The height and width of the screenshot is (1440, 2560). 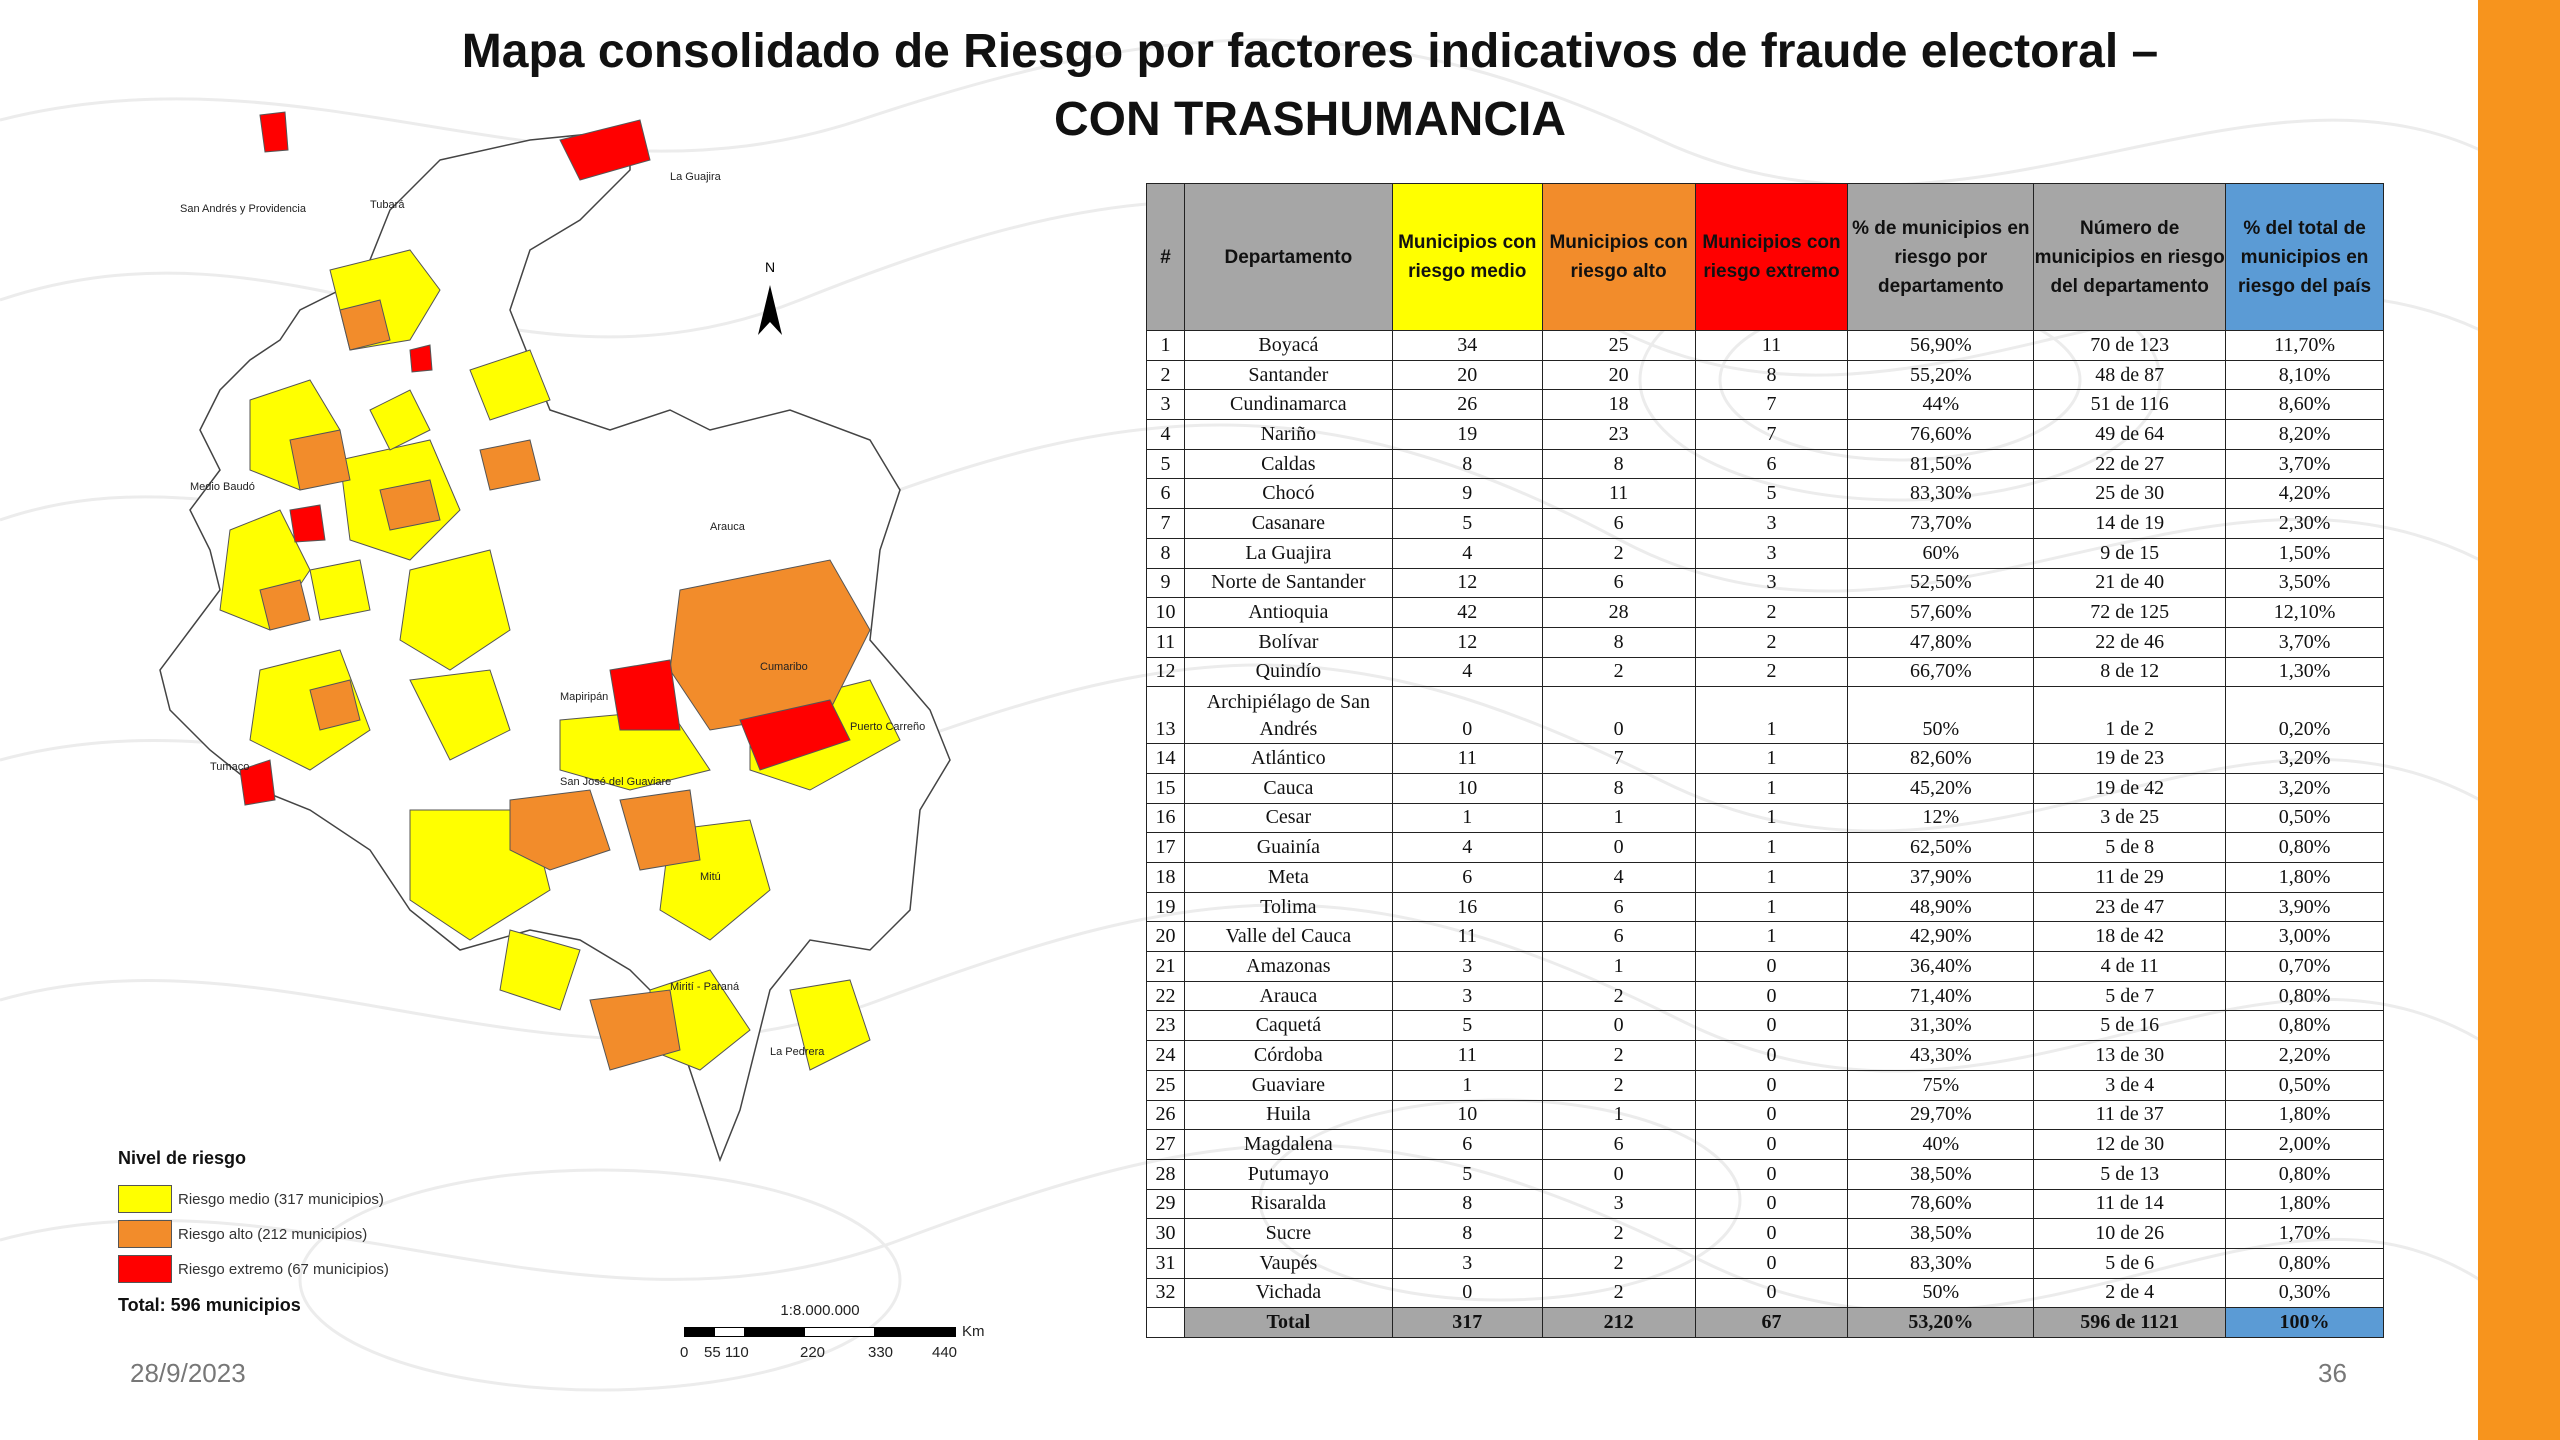 I want to click on cell-pct-total: 3,00%, so click(x=2304, y=937).